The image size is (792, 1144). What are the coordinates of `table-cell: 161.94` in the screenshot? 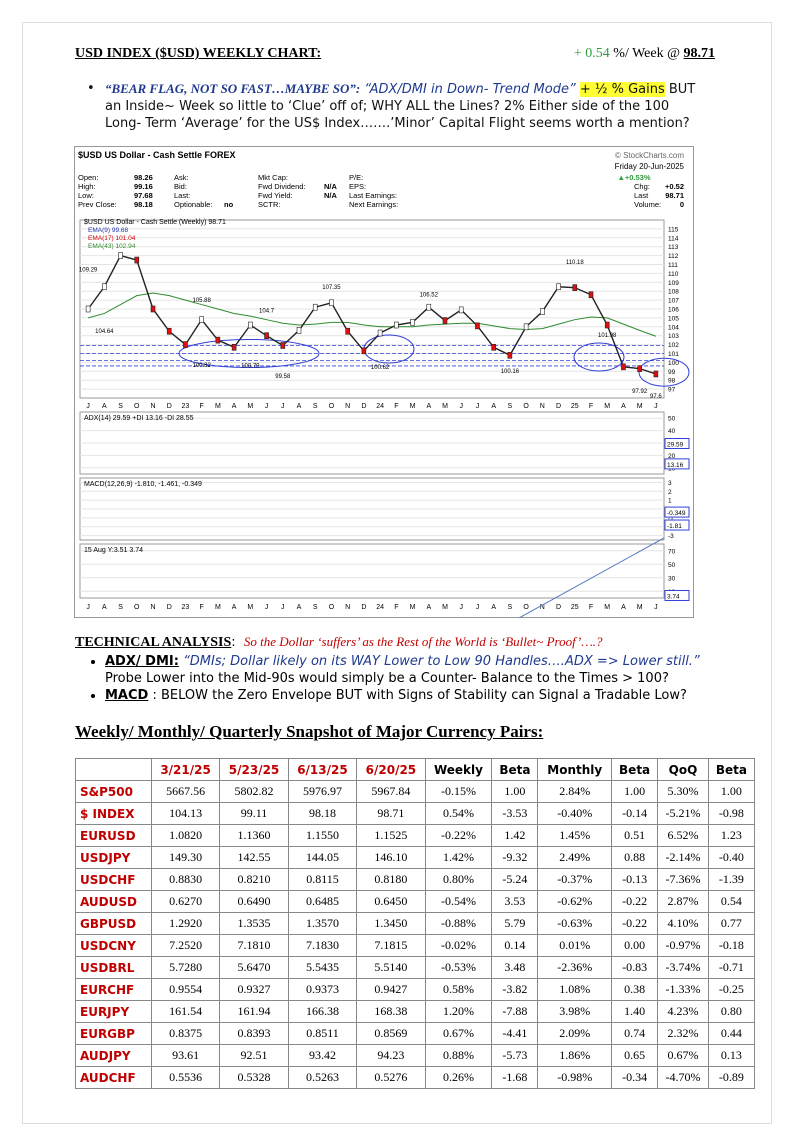 It's located at (254, 1011).